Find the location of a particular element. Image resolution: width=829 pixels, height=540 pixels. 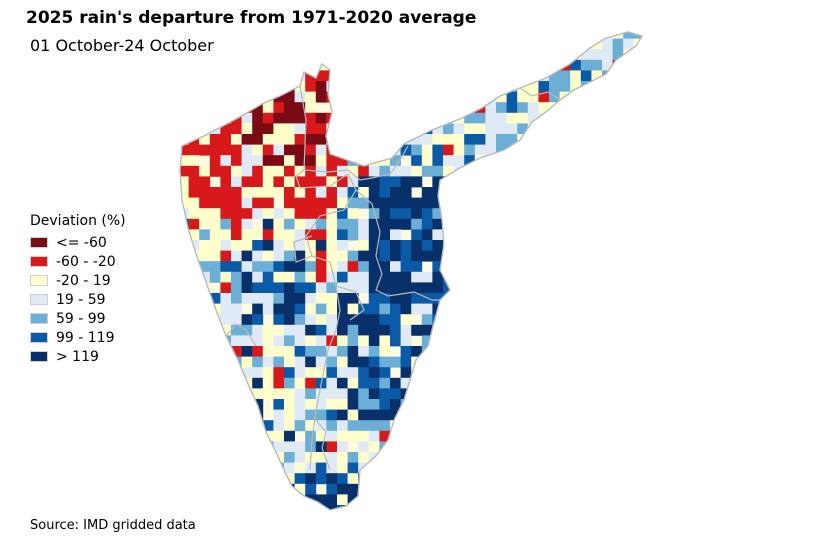

legend-title: Deviation (%) is located at coordinates (78, 221).